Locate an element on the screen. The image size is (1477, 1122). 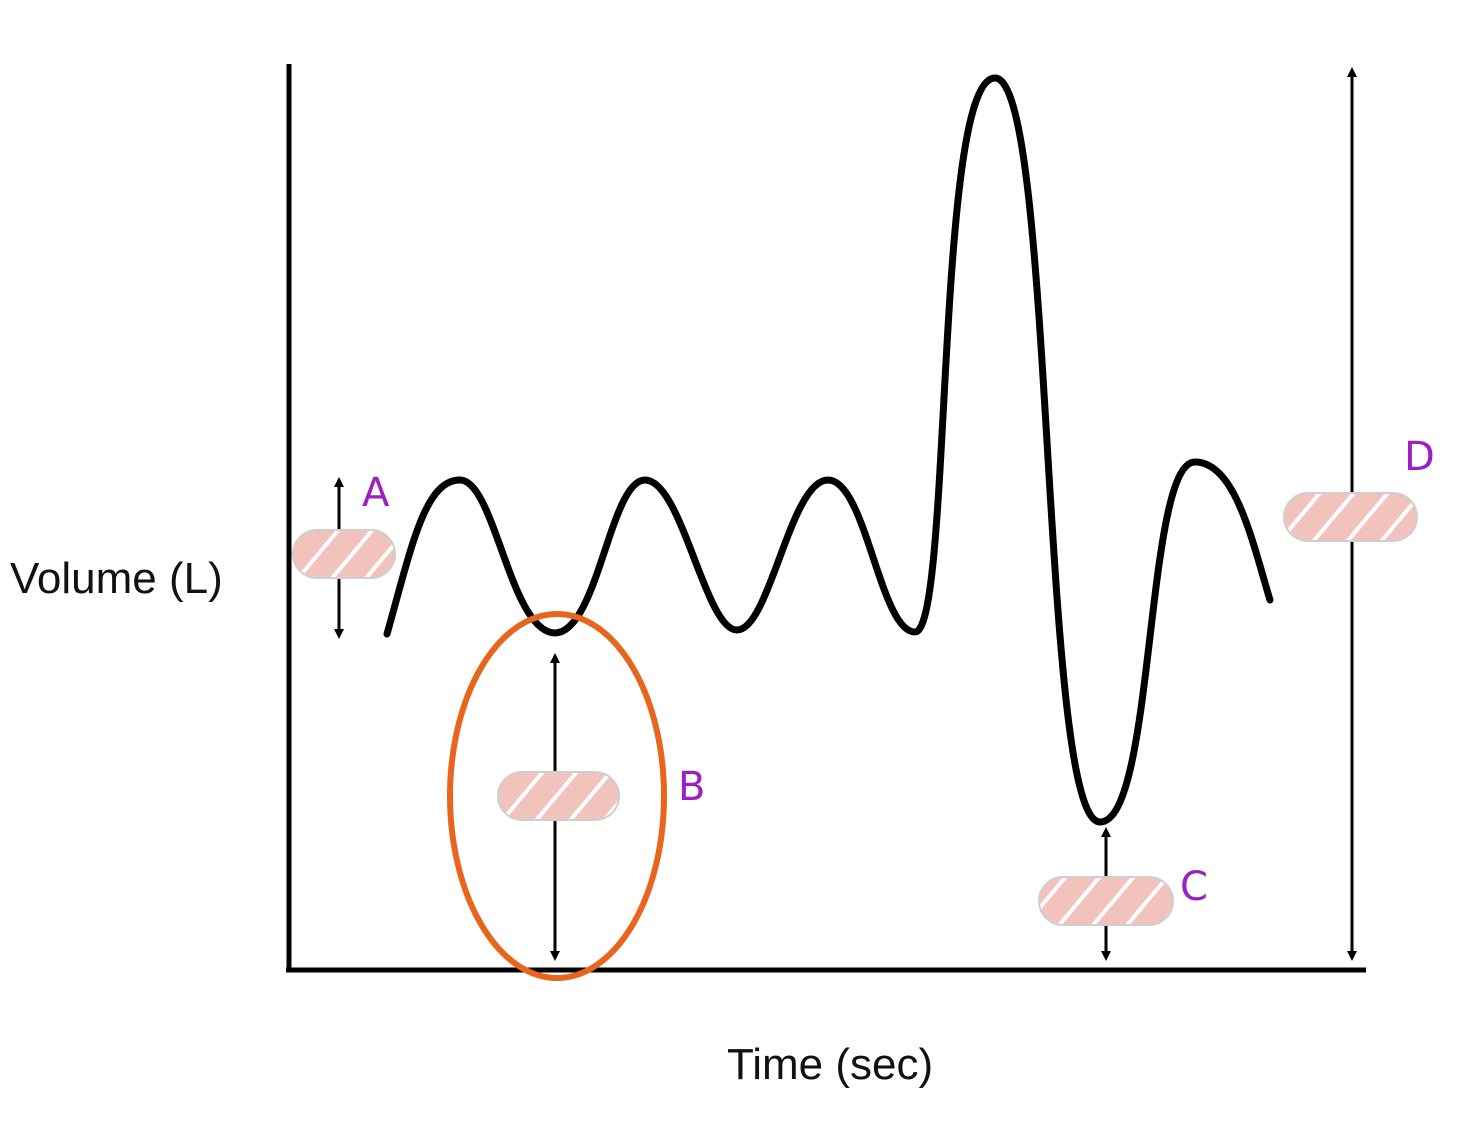
x-axis-title: Time (sec) is located at coordinates (830, 1064).